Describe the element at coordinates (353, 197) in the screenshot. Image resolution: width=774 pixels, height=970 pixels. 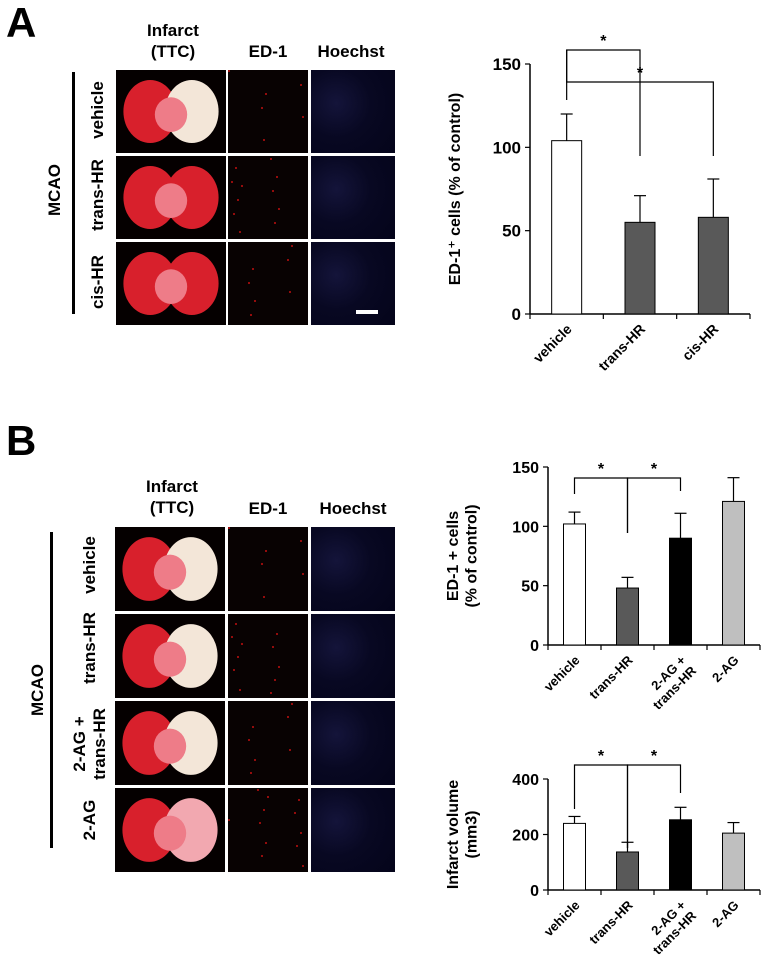
I see `panel-a-image-r2-hoechst` at that location.